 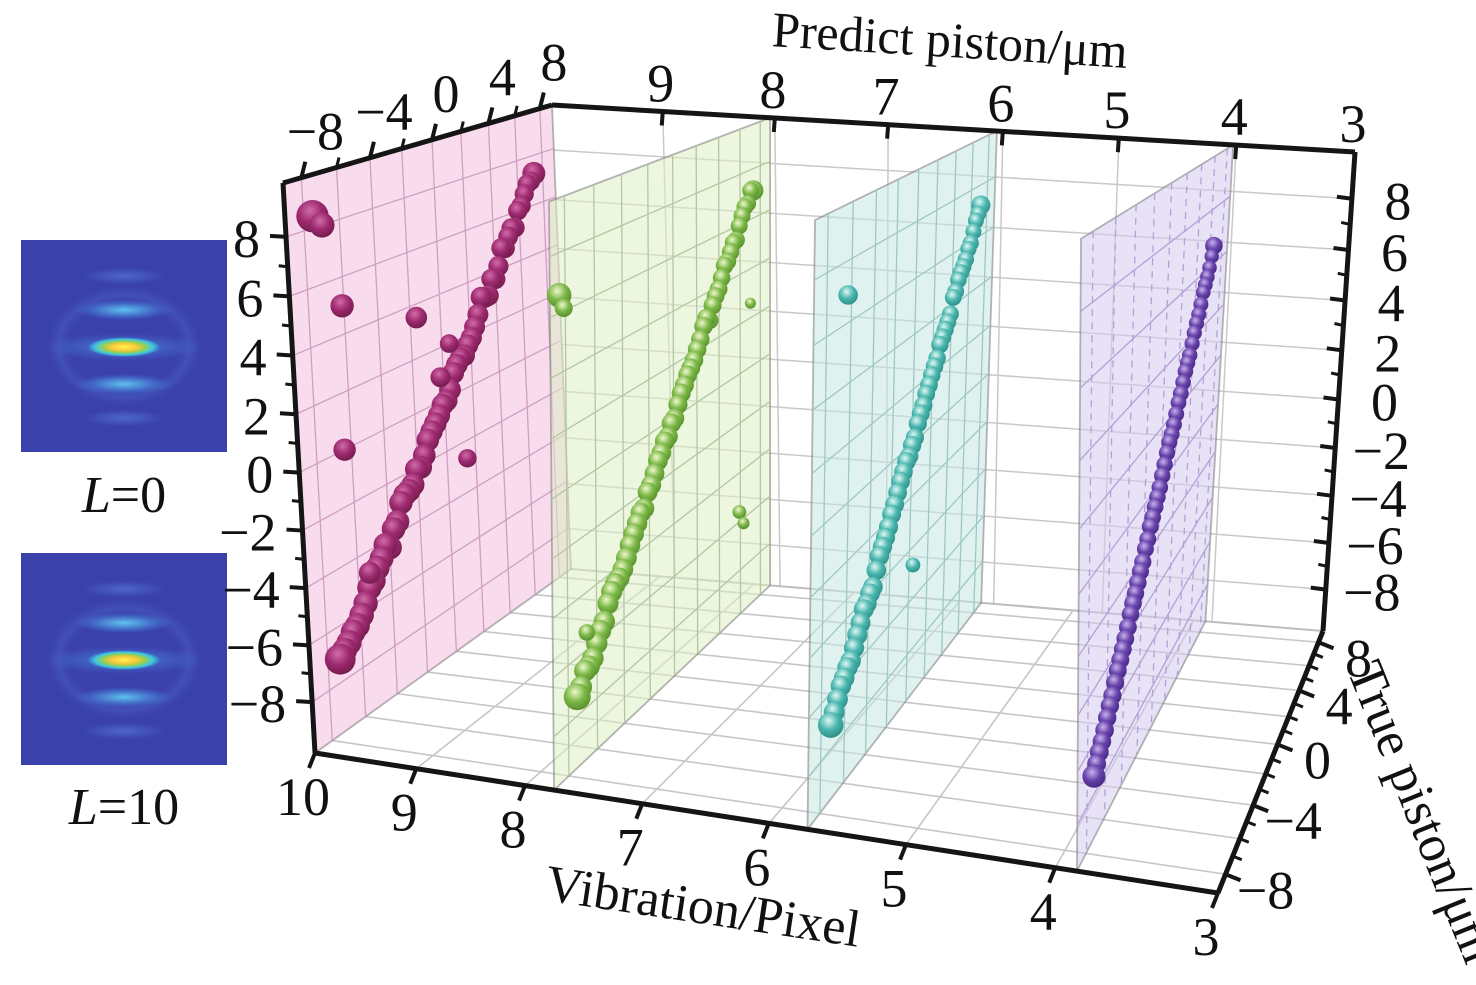 What do you see at coordinates (904, 466) in the screenshot?
I see `data-series-v6` at bounding box center [904, 466].